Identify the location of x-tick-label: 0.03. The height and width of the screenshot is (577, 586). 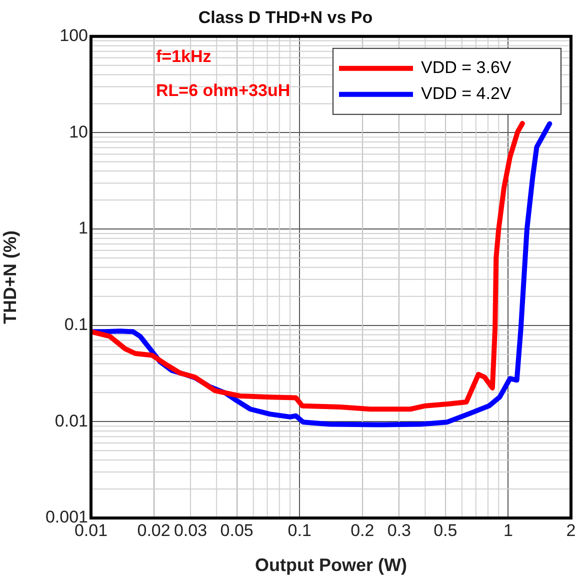
(191, 530).